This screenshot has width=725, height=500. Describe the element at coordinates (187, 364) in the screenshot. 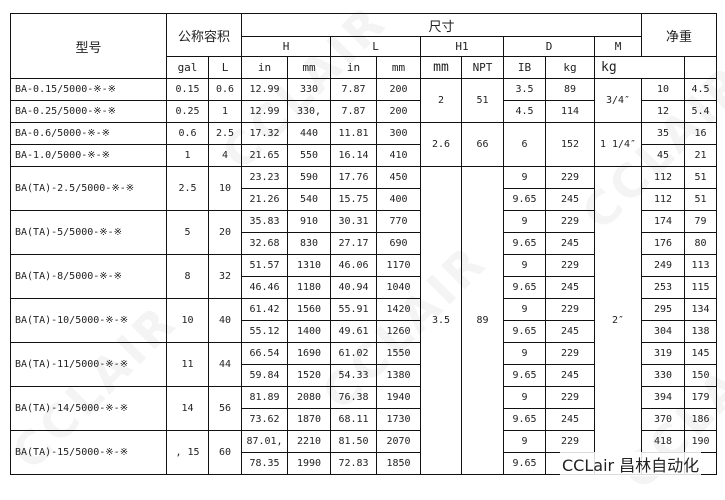

I see `gal-cell: 11` at that location.